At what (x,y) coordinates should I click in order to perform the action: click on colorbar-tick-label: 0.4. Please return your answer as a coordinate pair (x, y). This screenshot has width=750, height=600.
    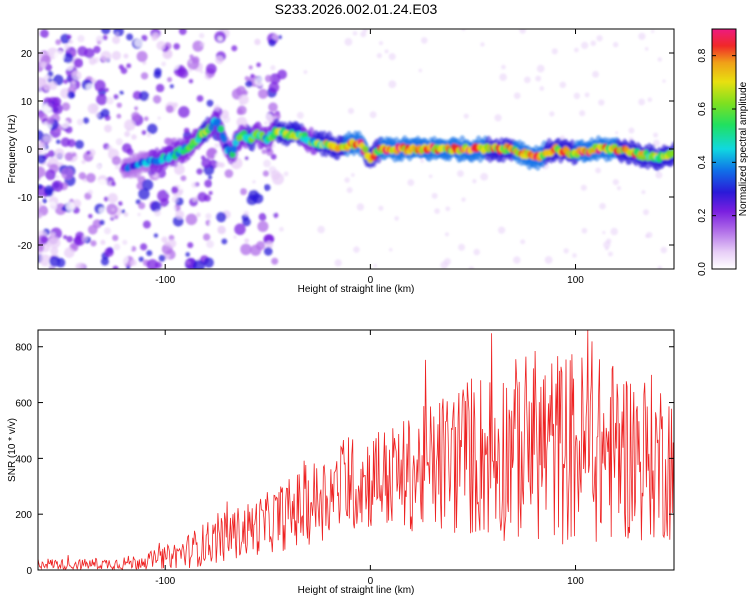
    Looking at the image, I should click on (702, 162).